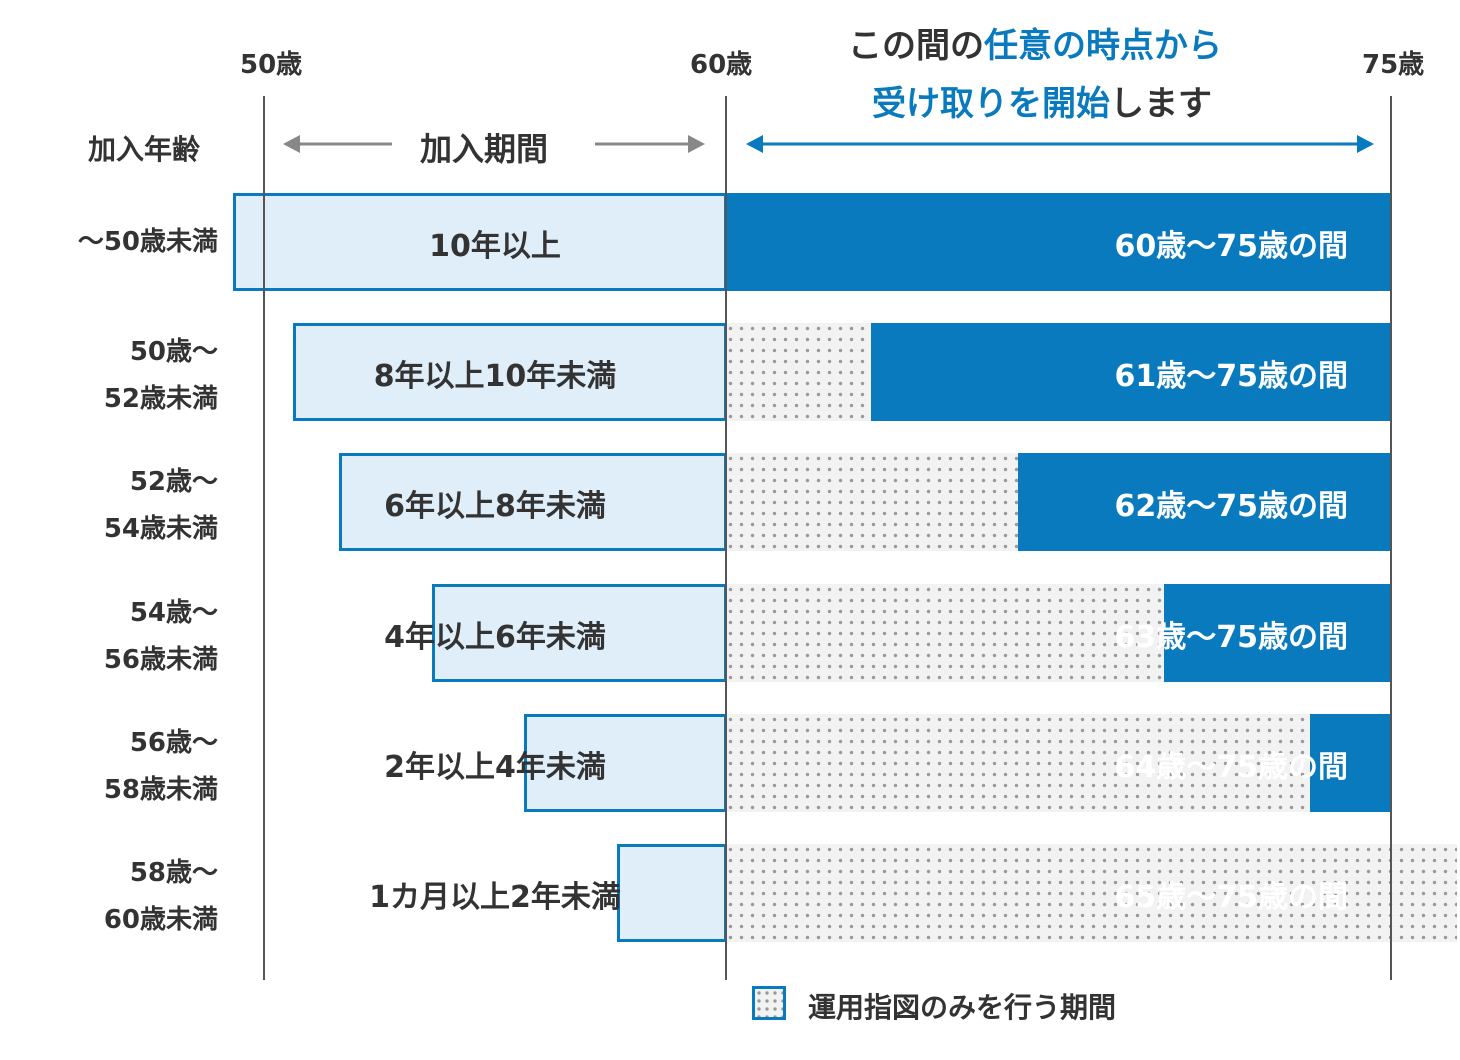  Describe the element at coordinates (147, 242) in the screenshot. I see `row-age-line: 〜50歳未満` at that location.